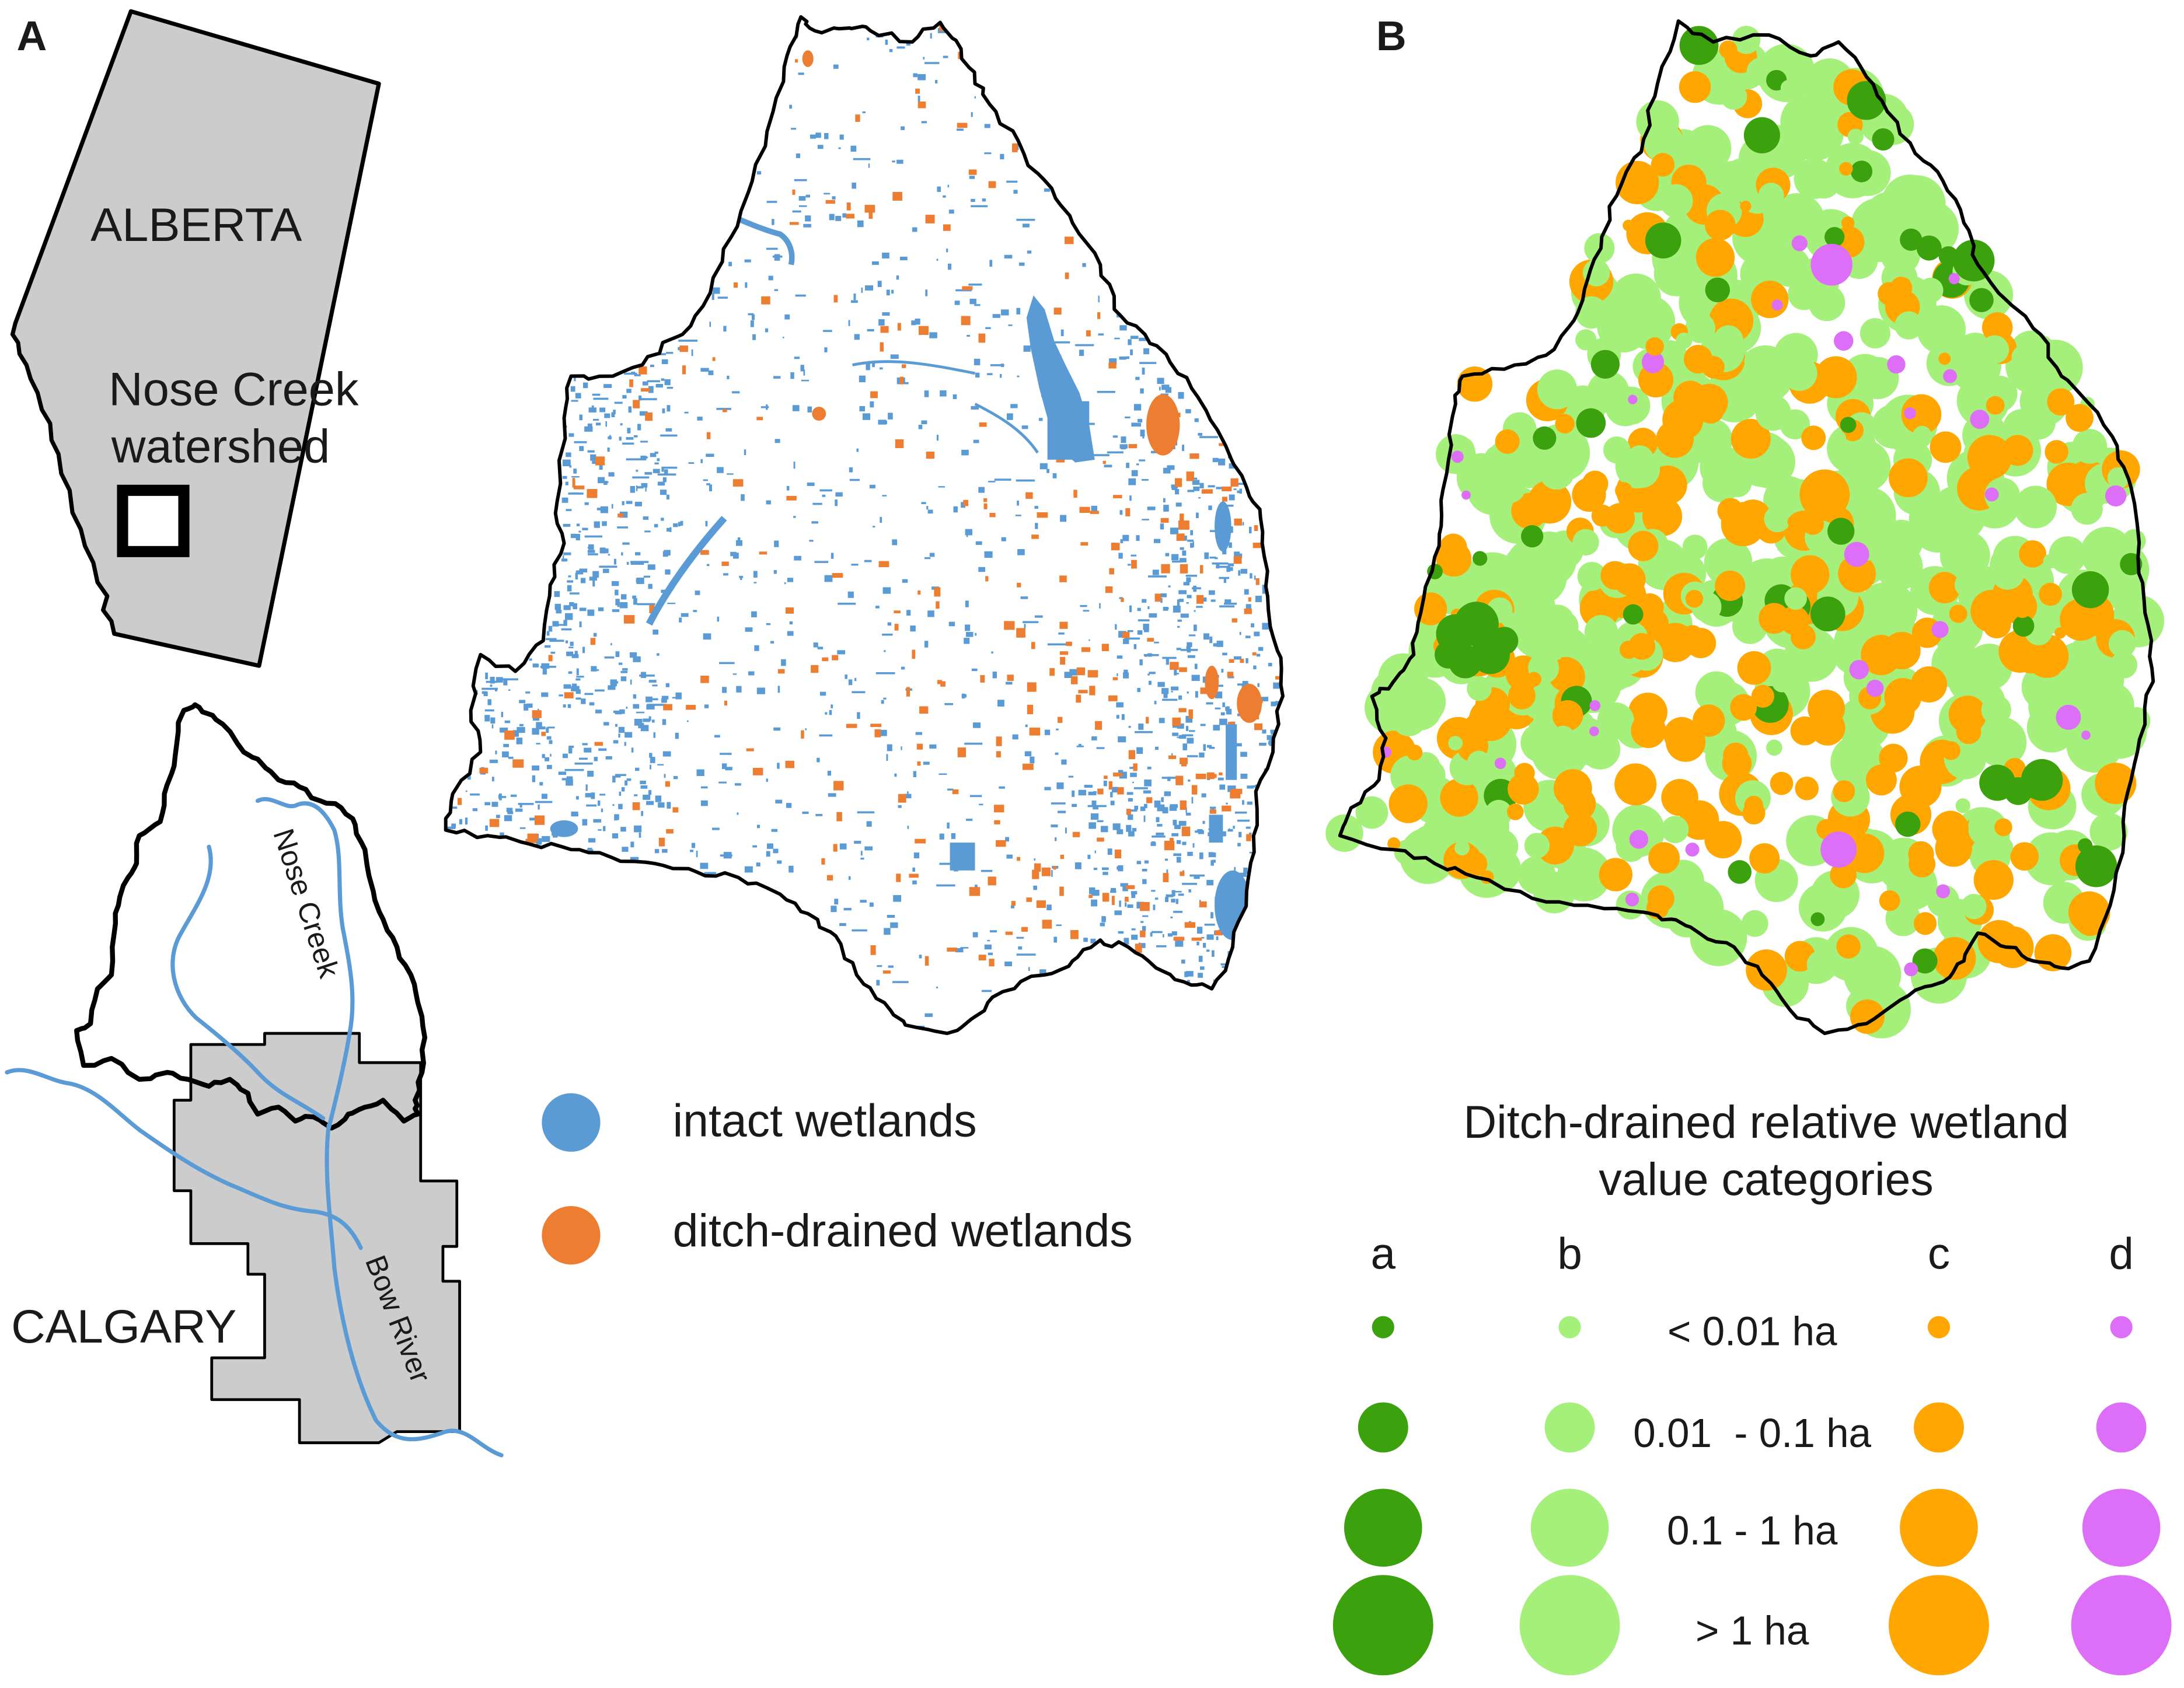 The image size is (2184, 1688). I want to click on value-circle-c, so click(2032, 554).